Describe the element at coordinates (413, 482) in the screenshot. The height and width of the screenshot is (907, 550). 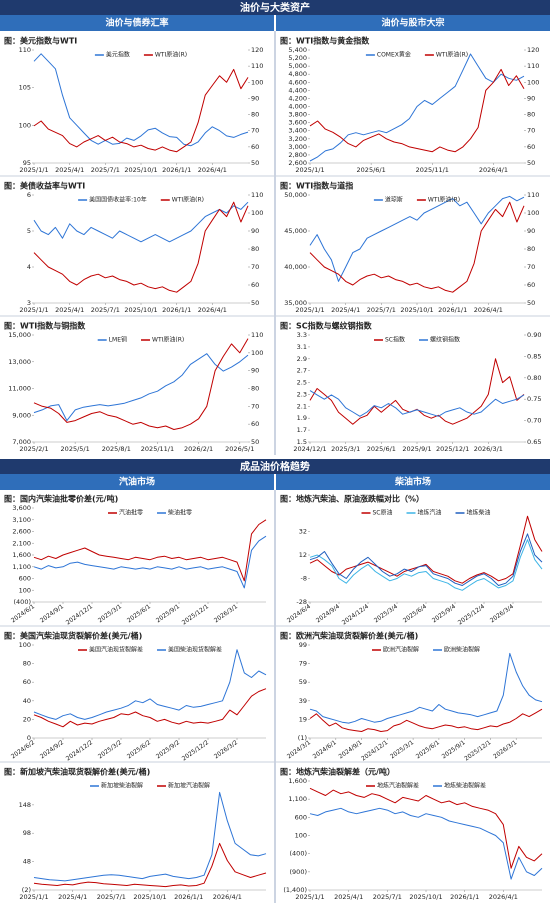
I see `subheader-bar` at that location.